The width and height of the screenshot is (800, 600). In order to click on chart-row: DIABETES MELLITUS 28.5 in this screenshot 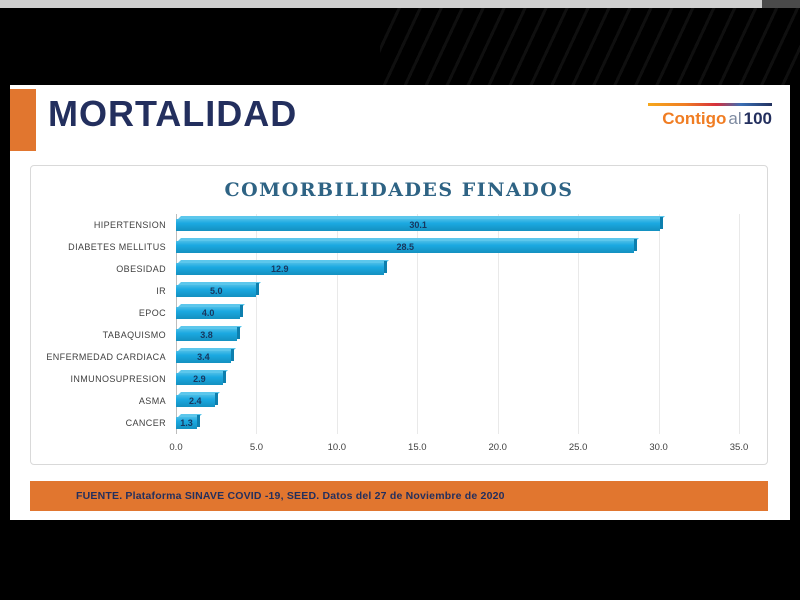, I will do `click(399, 247)`.